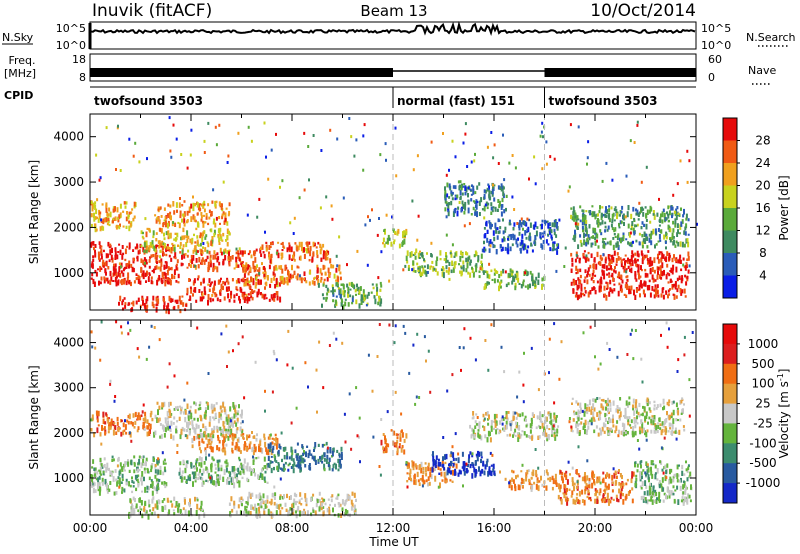 The width and height of the screenshot is (800, 554). Describe the element at coordinates (730, 197) in the screenshot. I see `colorbar-swatch` at that location.